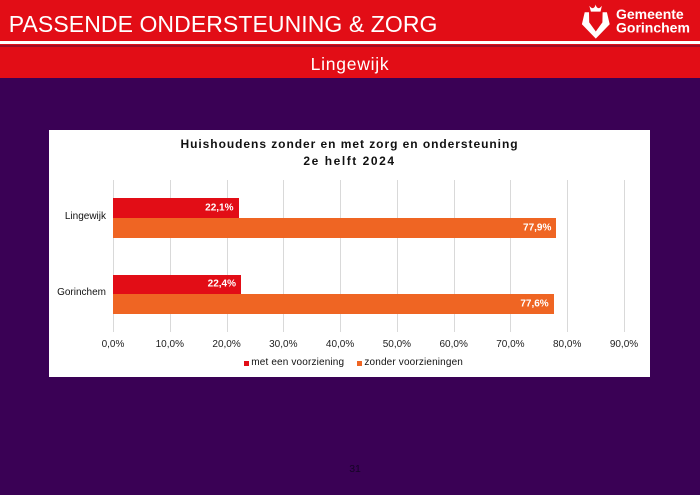  Describe the element at coordinates (650, 14) in the screenshot. I see `svg-text: Gemeente` at that location.